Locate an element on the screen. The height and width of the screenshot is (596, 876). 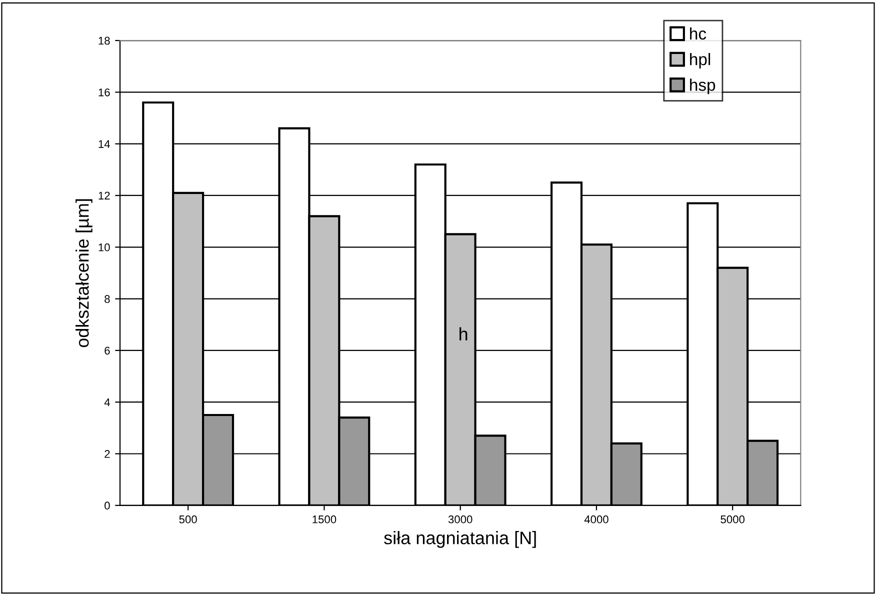
y-tick-label: 0 is located at coordinates (107, 506).